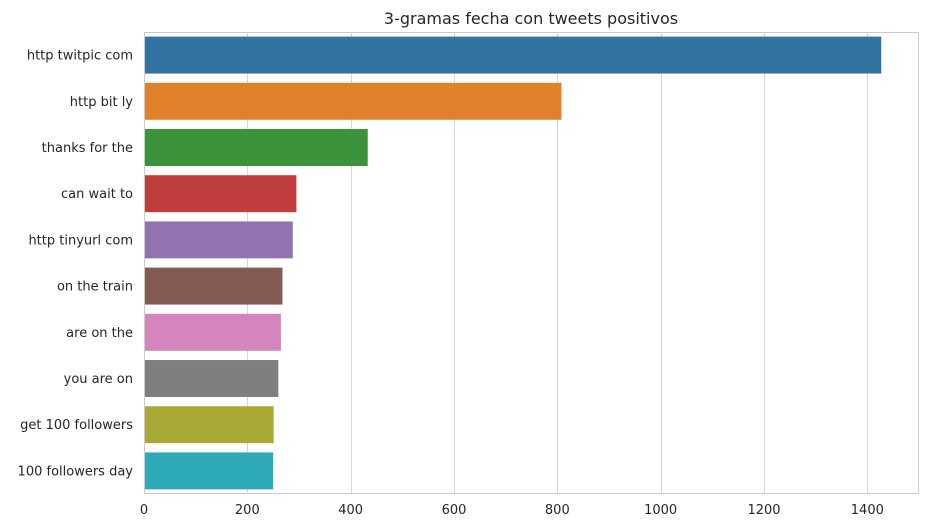 Image resolution: width=928 pixels, height=528 pixels. Describe the element at coordinates (80, 56) in the screenshot. I see `y-tick-label: http twitpic com` at that location.